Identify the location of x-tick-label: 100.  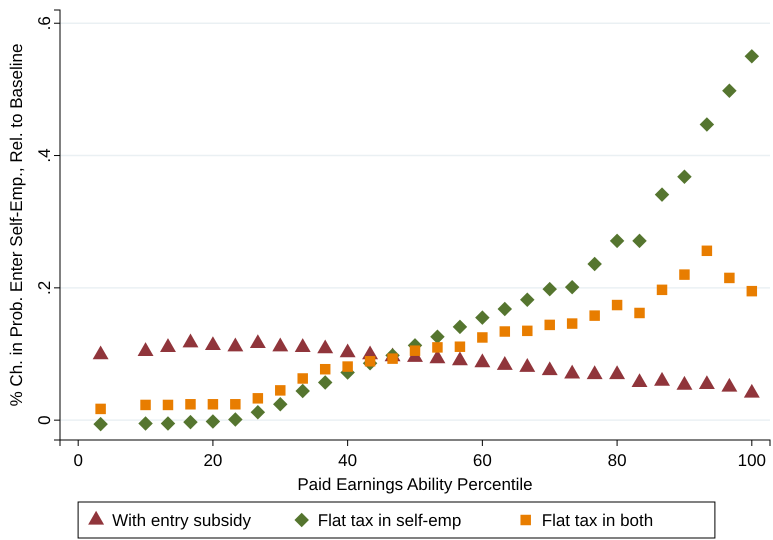
(752, 460).